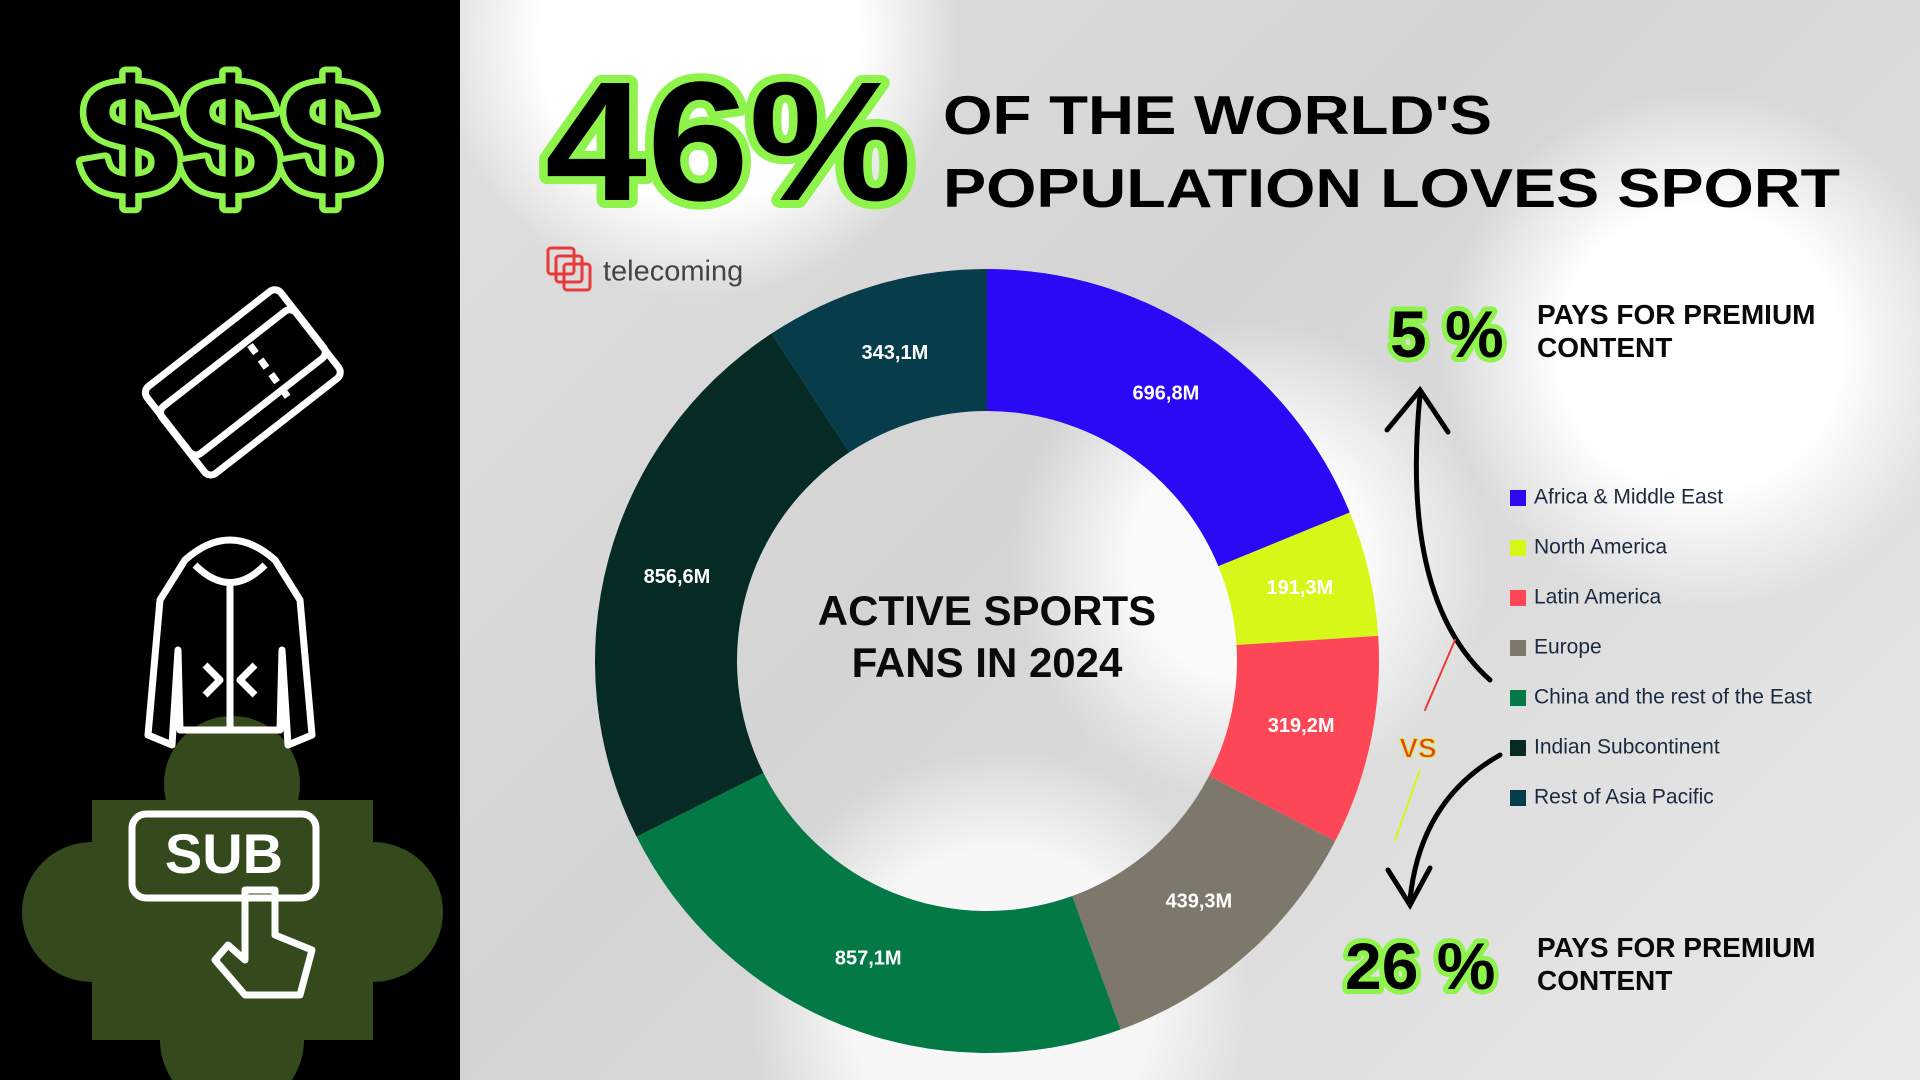 Image resolution: width=1920 pixels, height=1080 pixels. Describe the element at coordinates (1447, 334) in the screenshot. I see `premium-percent: 5 %` at that location.